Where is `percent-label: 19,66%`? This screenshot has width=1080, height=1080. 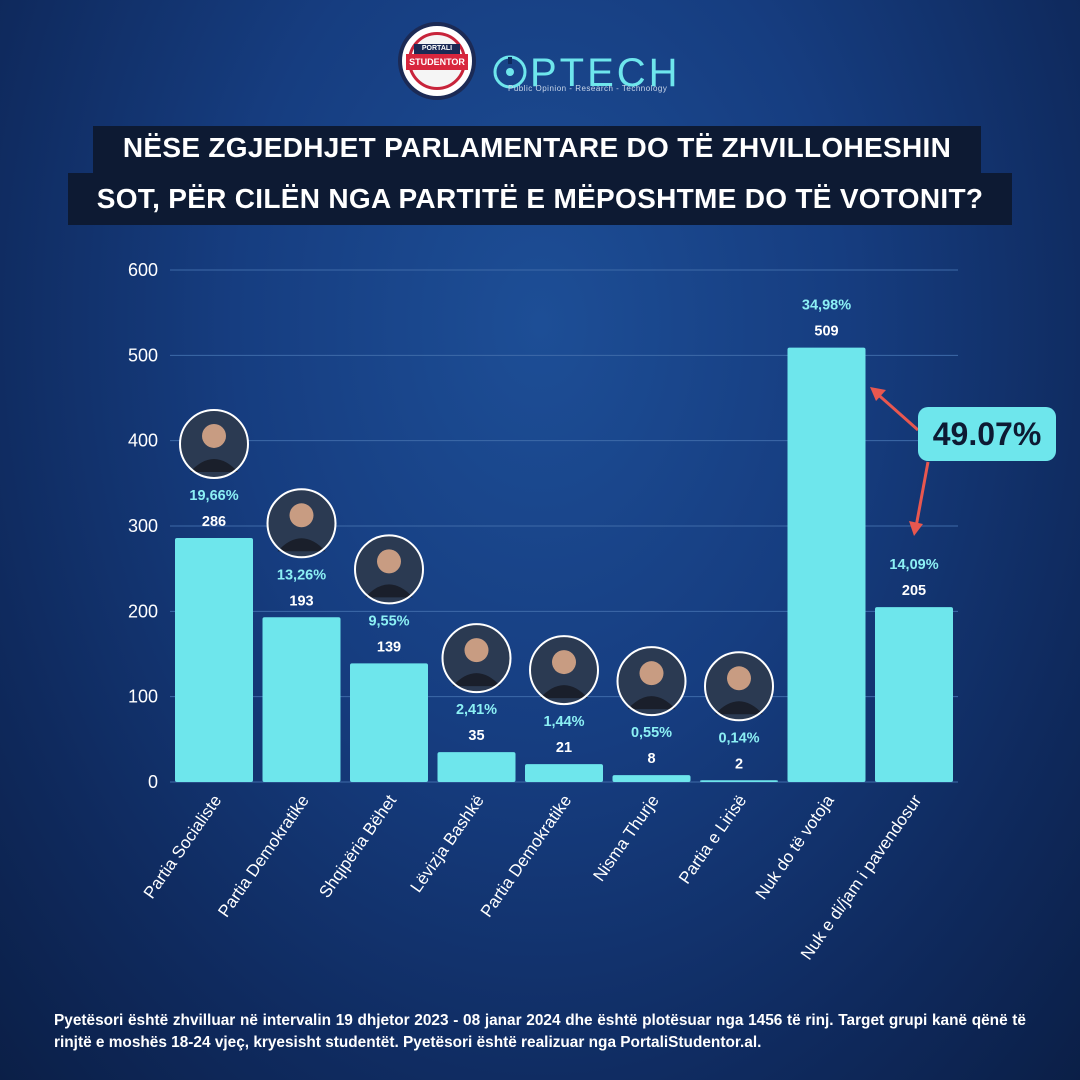
percent-label: 19,66% is located at coordinates (213, 496).